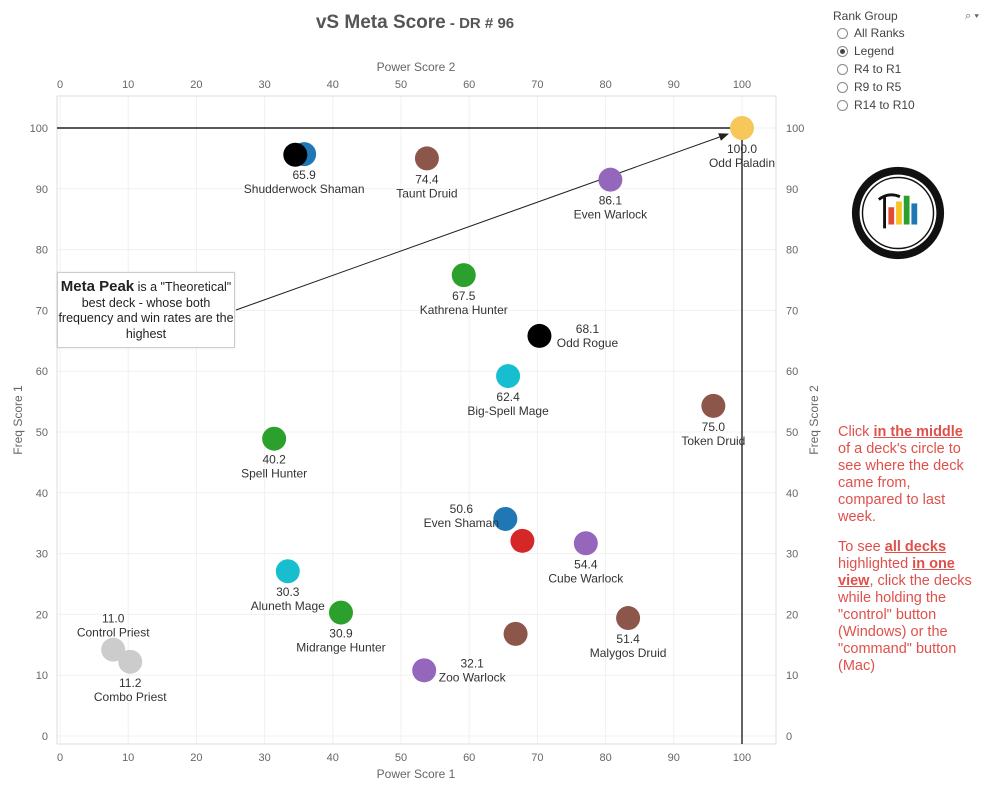  Describe the element at coordinates (789, 737) in the screenshot. I see `y-right-tick-label: 0` at that location.